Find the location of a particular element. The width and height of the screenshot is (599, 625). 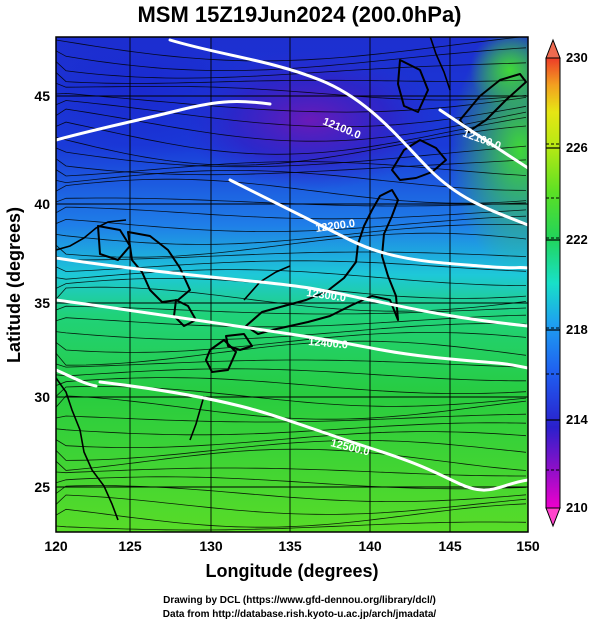

x-axis-label: Longitude (degrees) is located at coordinates (291, 571).